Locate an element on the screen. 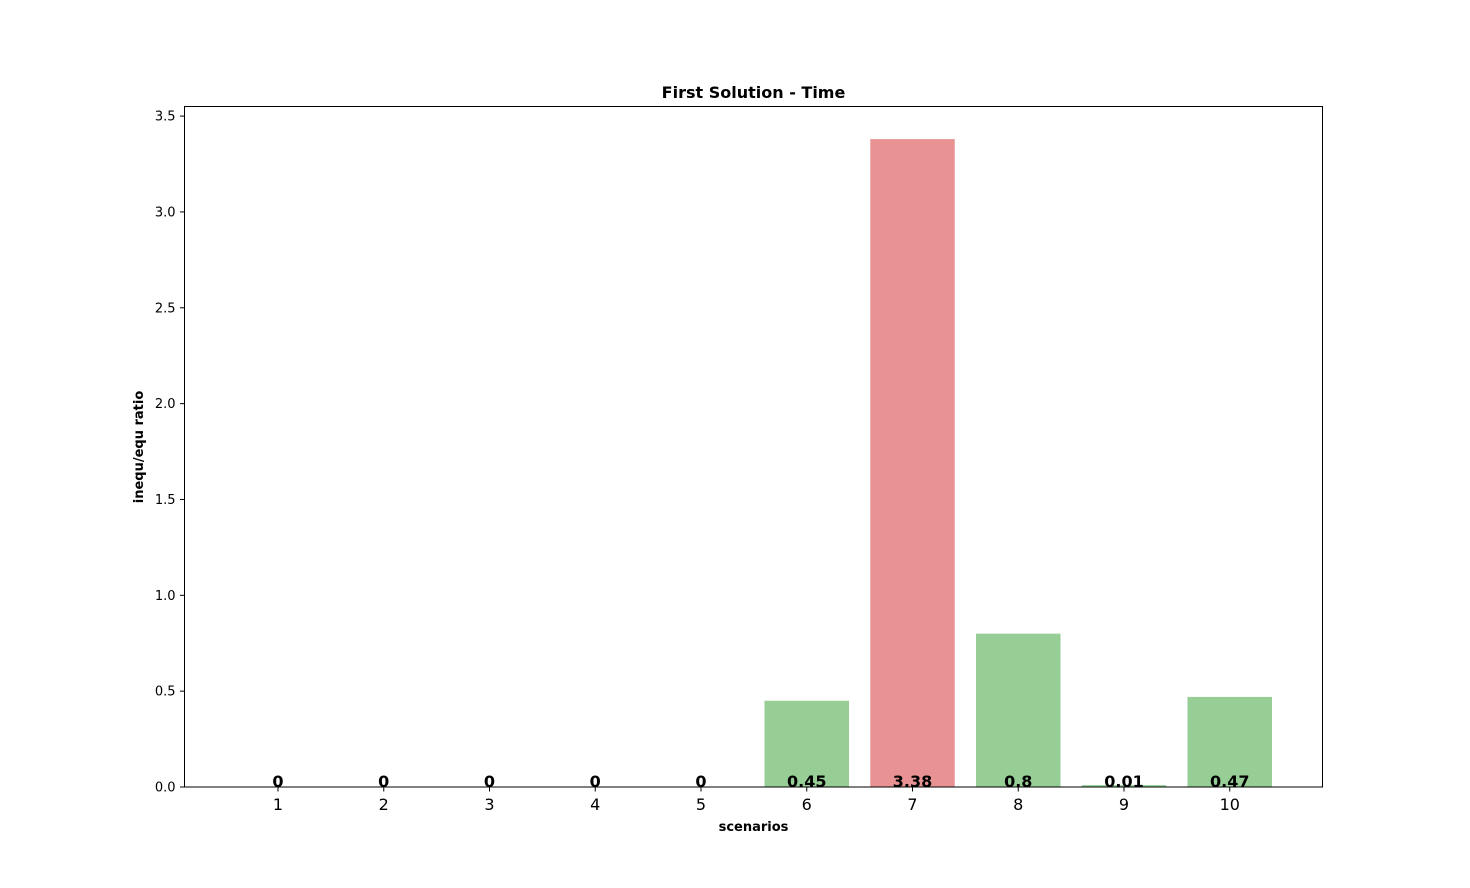 This screenshot has height=888, width=1470. y-tick-label: 1.0 is located at coordinates (165, 596).